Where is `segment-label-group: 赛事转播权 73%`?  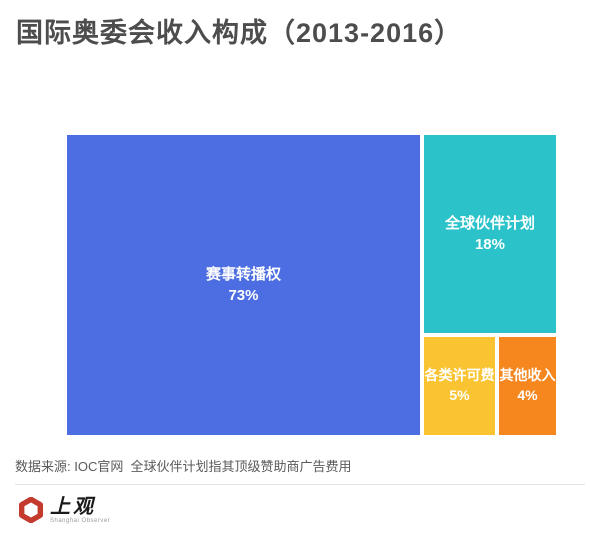 segment-label-group: 赛事转播权 73% is located at coordinates (243, 285).